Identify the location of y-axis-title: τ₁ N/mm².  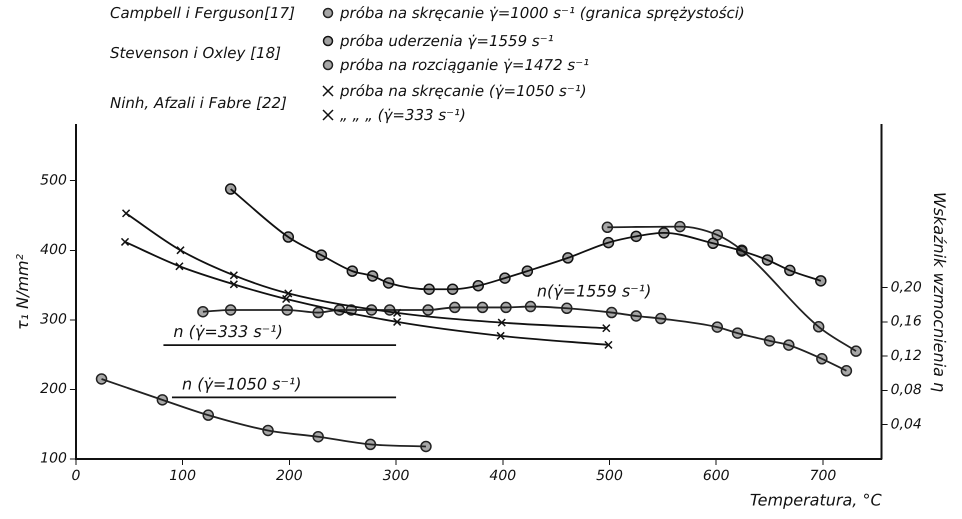
(22, 291).